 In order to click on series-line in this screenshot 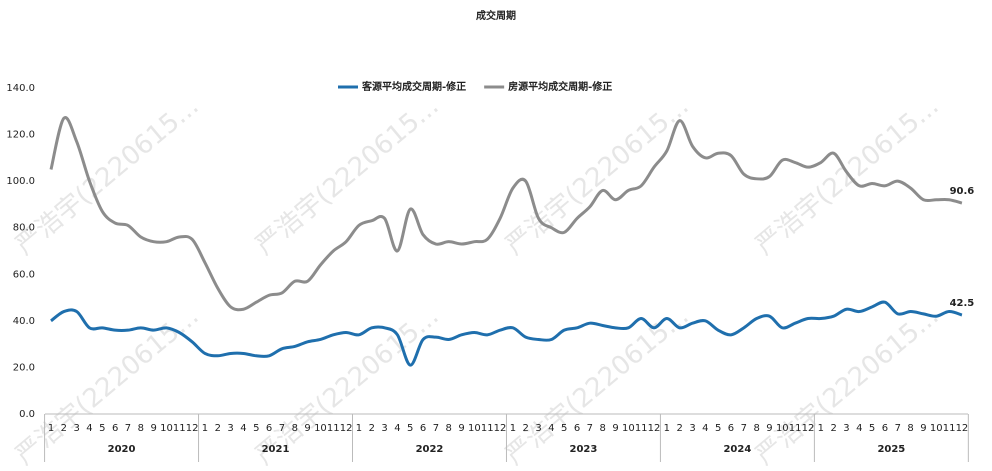, I will do `click(506, 333)`.